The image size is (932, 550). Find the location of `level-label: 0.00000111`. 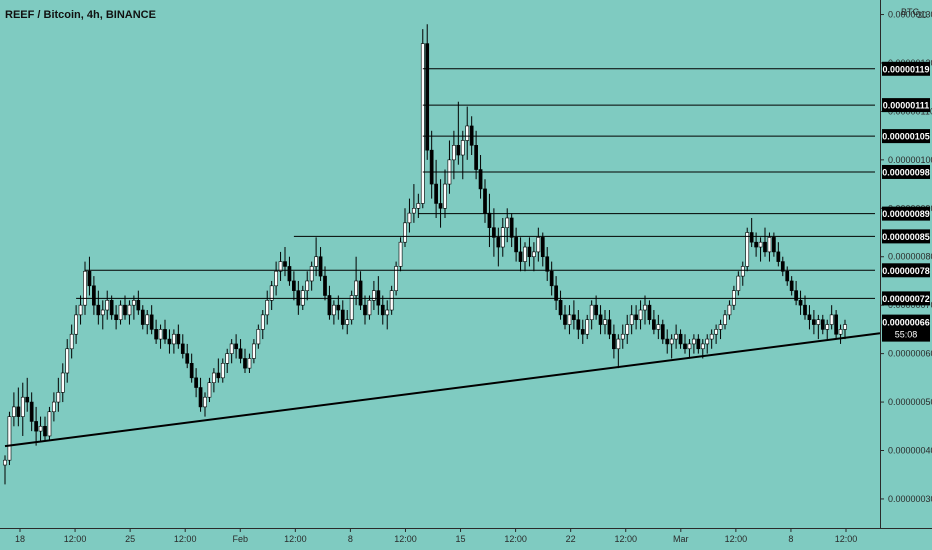

level-label: 0.00000111 is located at coordinates (906, 106).